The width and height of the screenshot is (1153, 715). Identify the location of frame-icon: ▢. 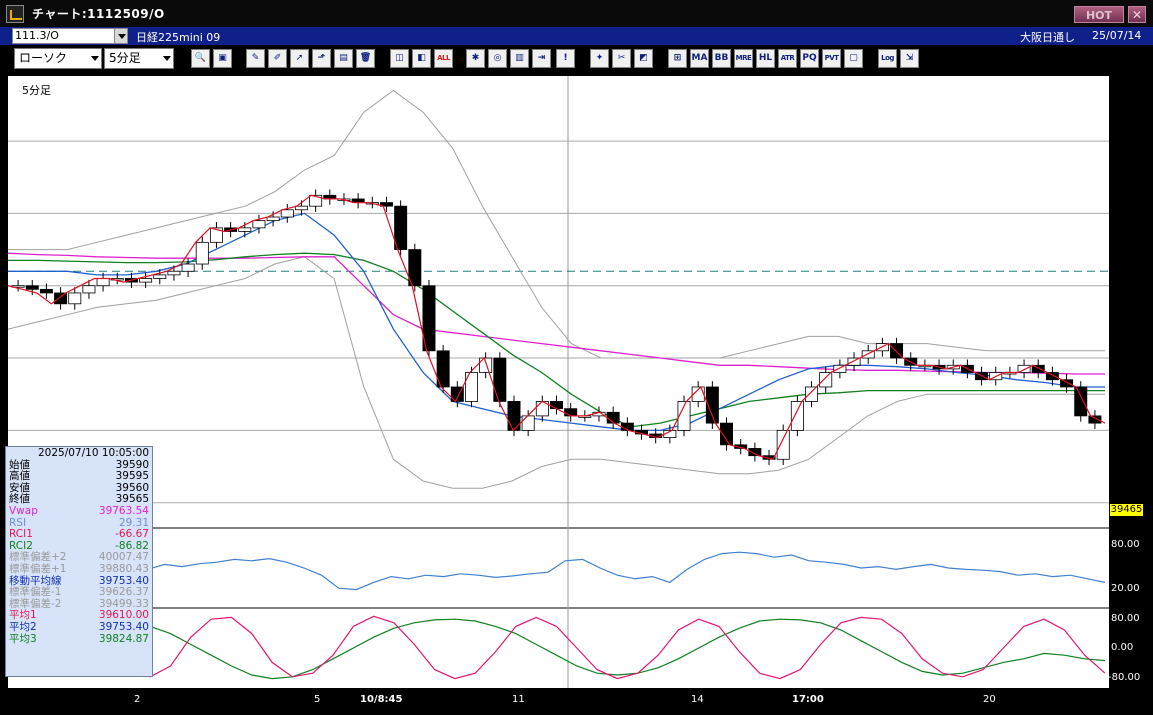
(853, 58).